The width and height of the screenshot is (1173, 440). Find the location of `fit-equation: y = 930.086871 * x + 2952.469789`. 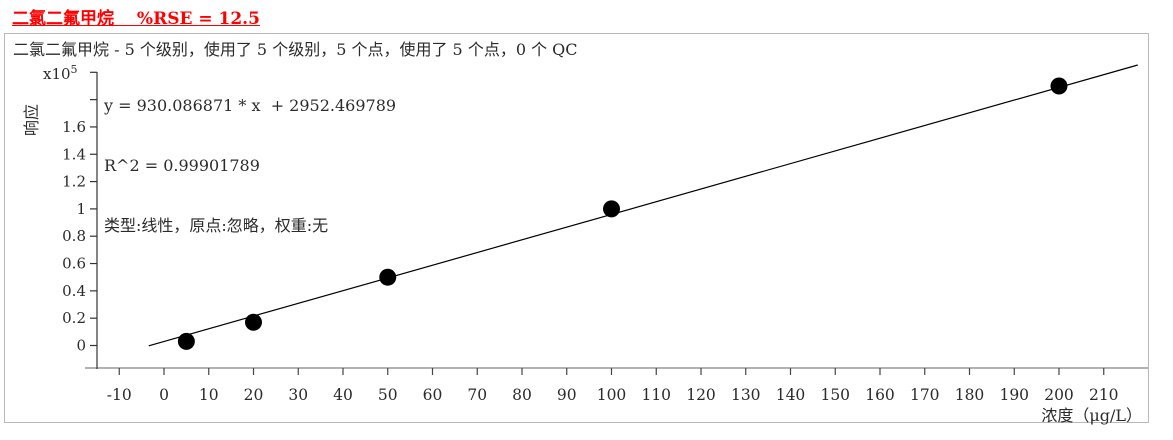

fit-equation: y = 930.086871 * x + 2952.469789 is located at coordinates (250, 105).